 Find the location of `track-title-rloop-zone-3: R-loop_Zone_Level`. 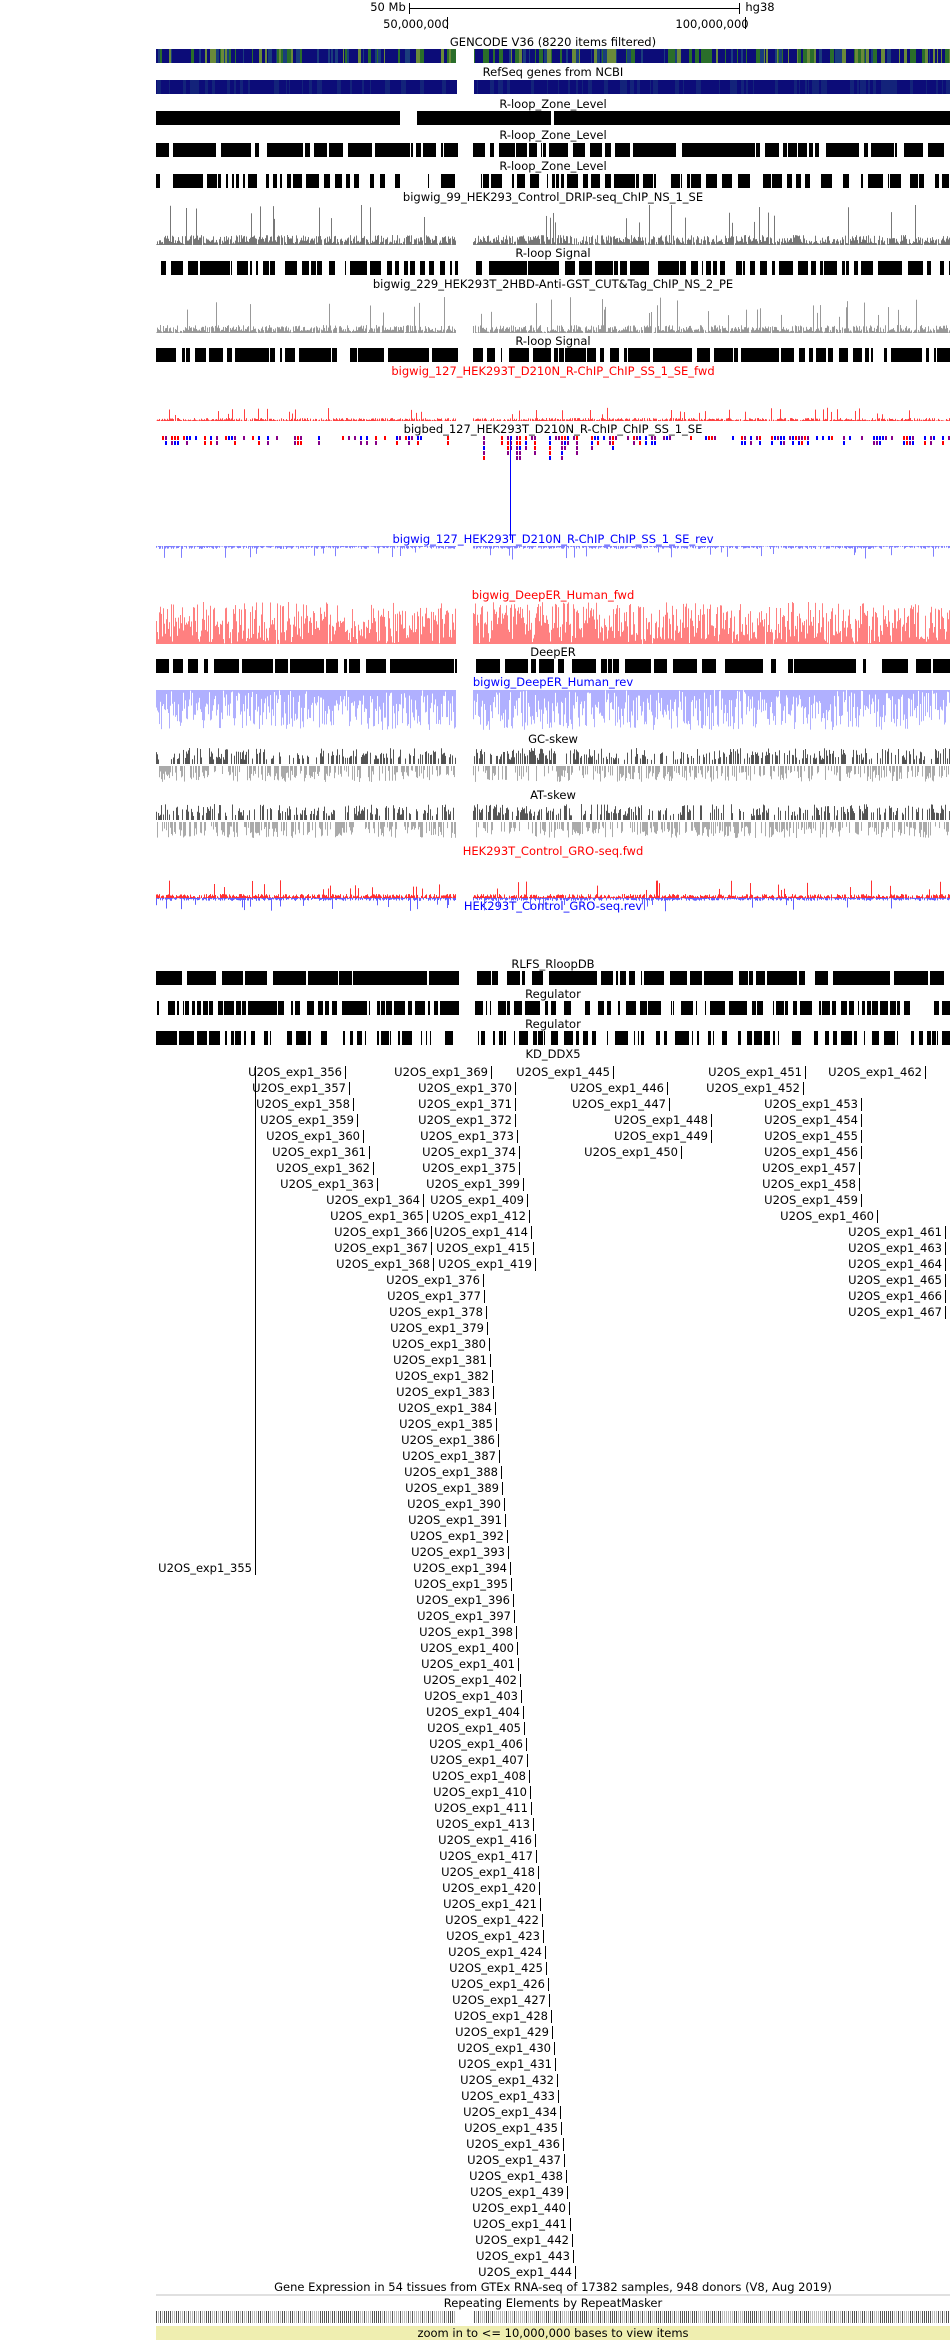

track-title-rloop-zone-3: R-loop_Zone_Level is located at coordinates (553, 166).